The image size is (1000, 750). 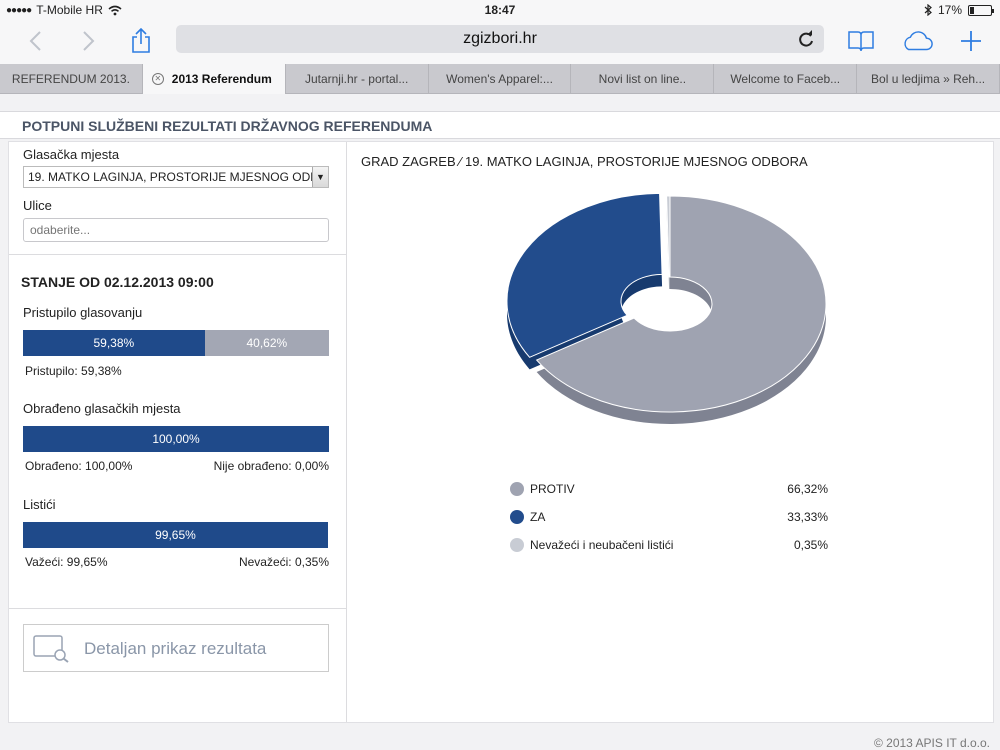 What do you see at coordinates (320, 177) in the screenshot?
I see `chevron-down-icon: ▼` at bounding box center [320, 177].